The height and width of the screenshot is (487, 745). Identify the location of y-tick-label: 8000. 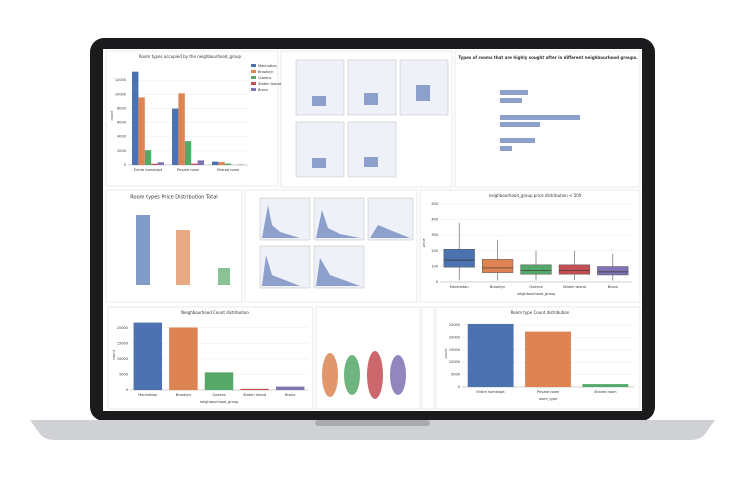
(121, 108).